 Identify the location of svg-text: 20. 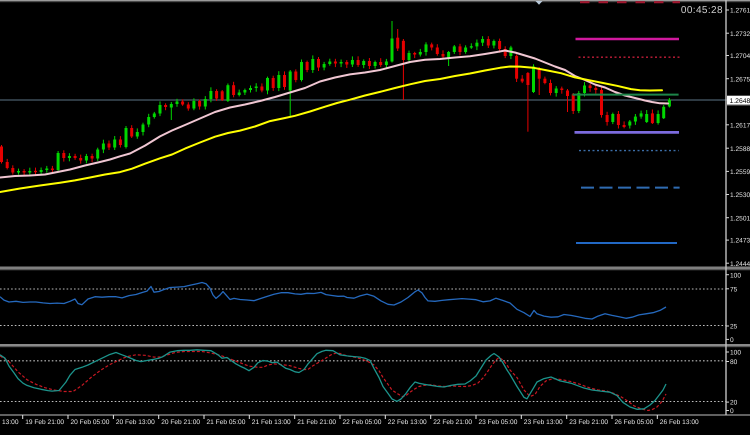
(734, 403).